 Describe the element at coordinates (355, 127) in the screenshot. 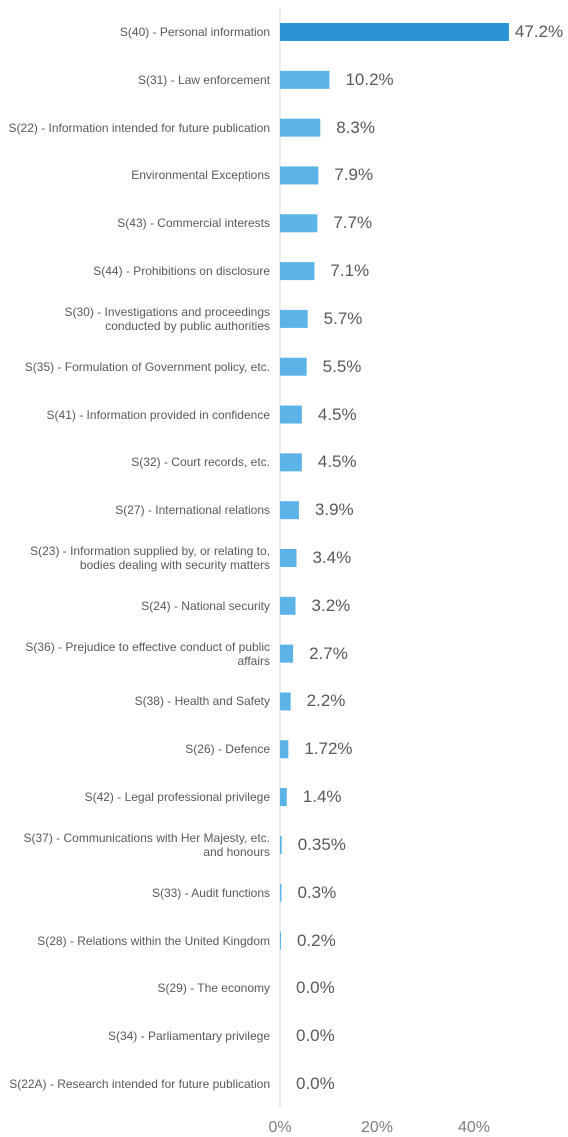

I see `value-label: 8.3%` at that location.